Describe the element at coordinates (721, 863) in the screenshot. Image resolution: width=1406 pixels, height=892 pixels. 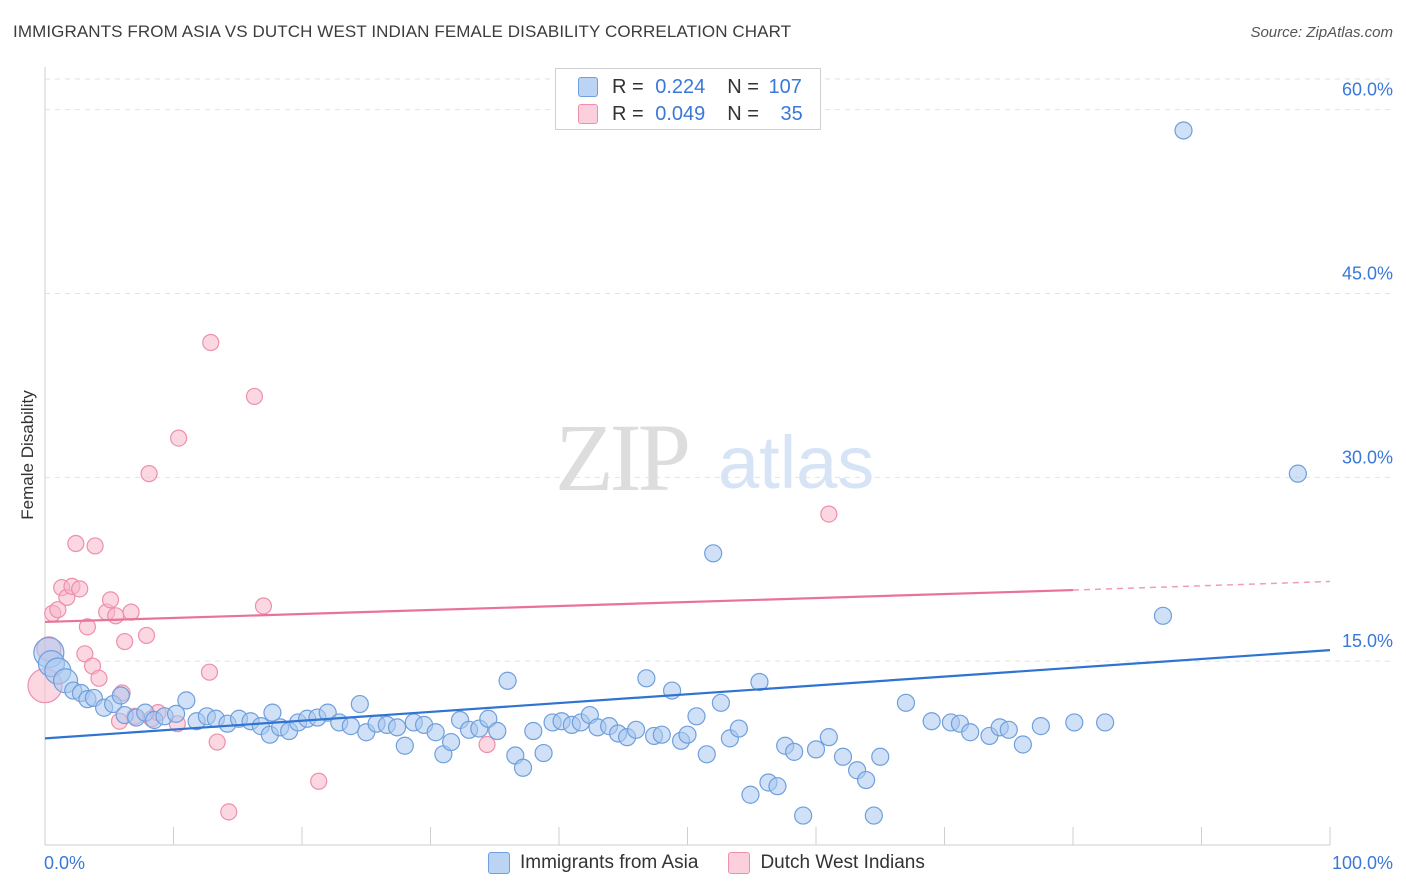
I see `series-legend: Immigrants from Asia Dutch West Indians` at that location.